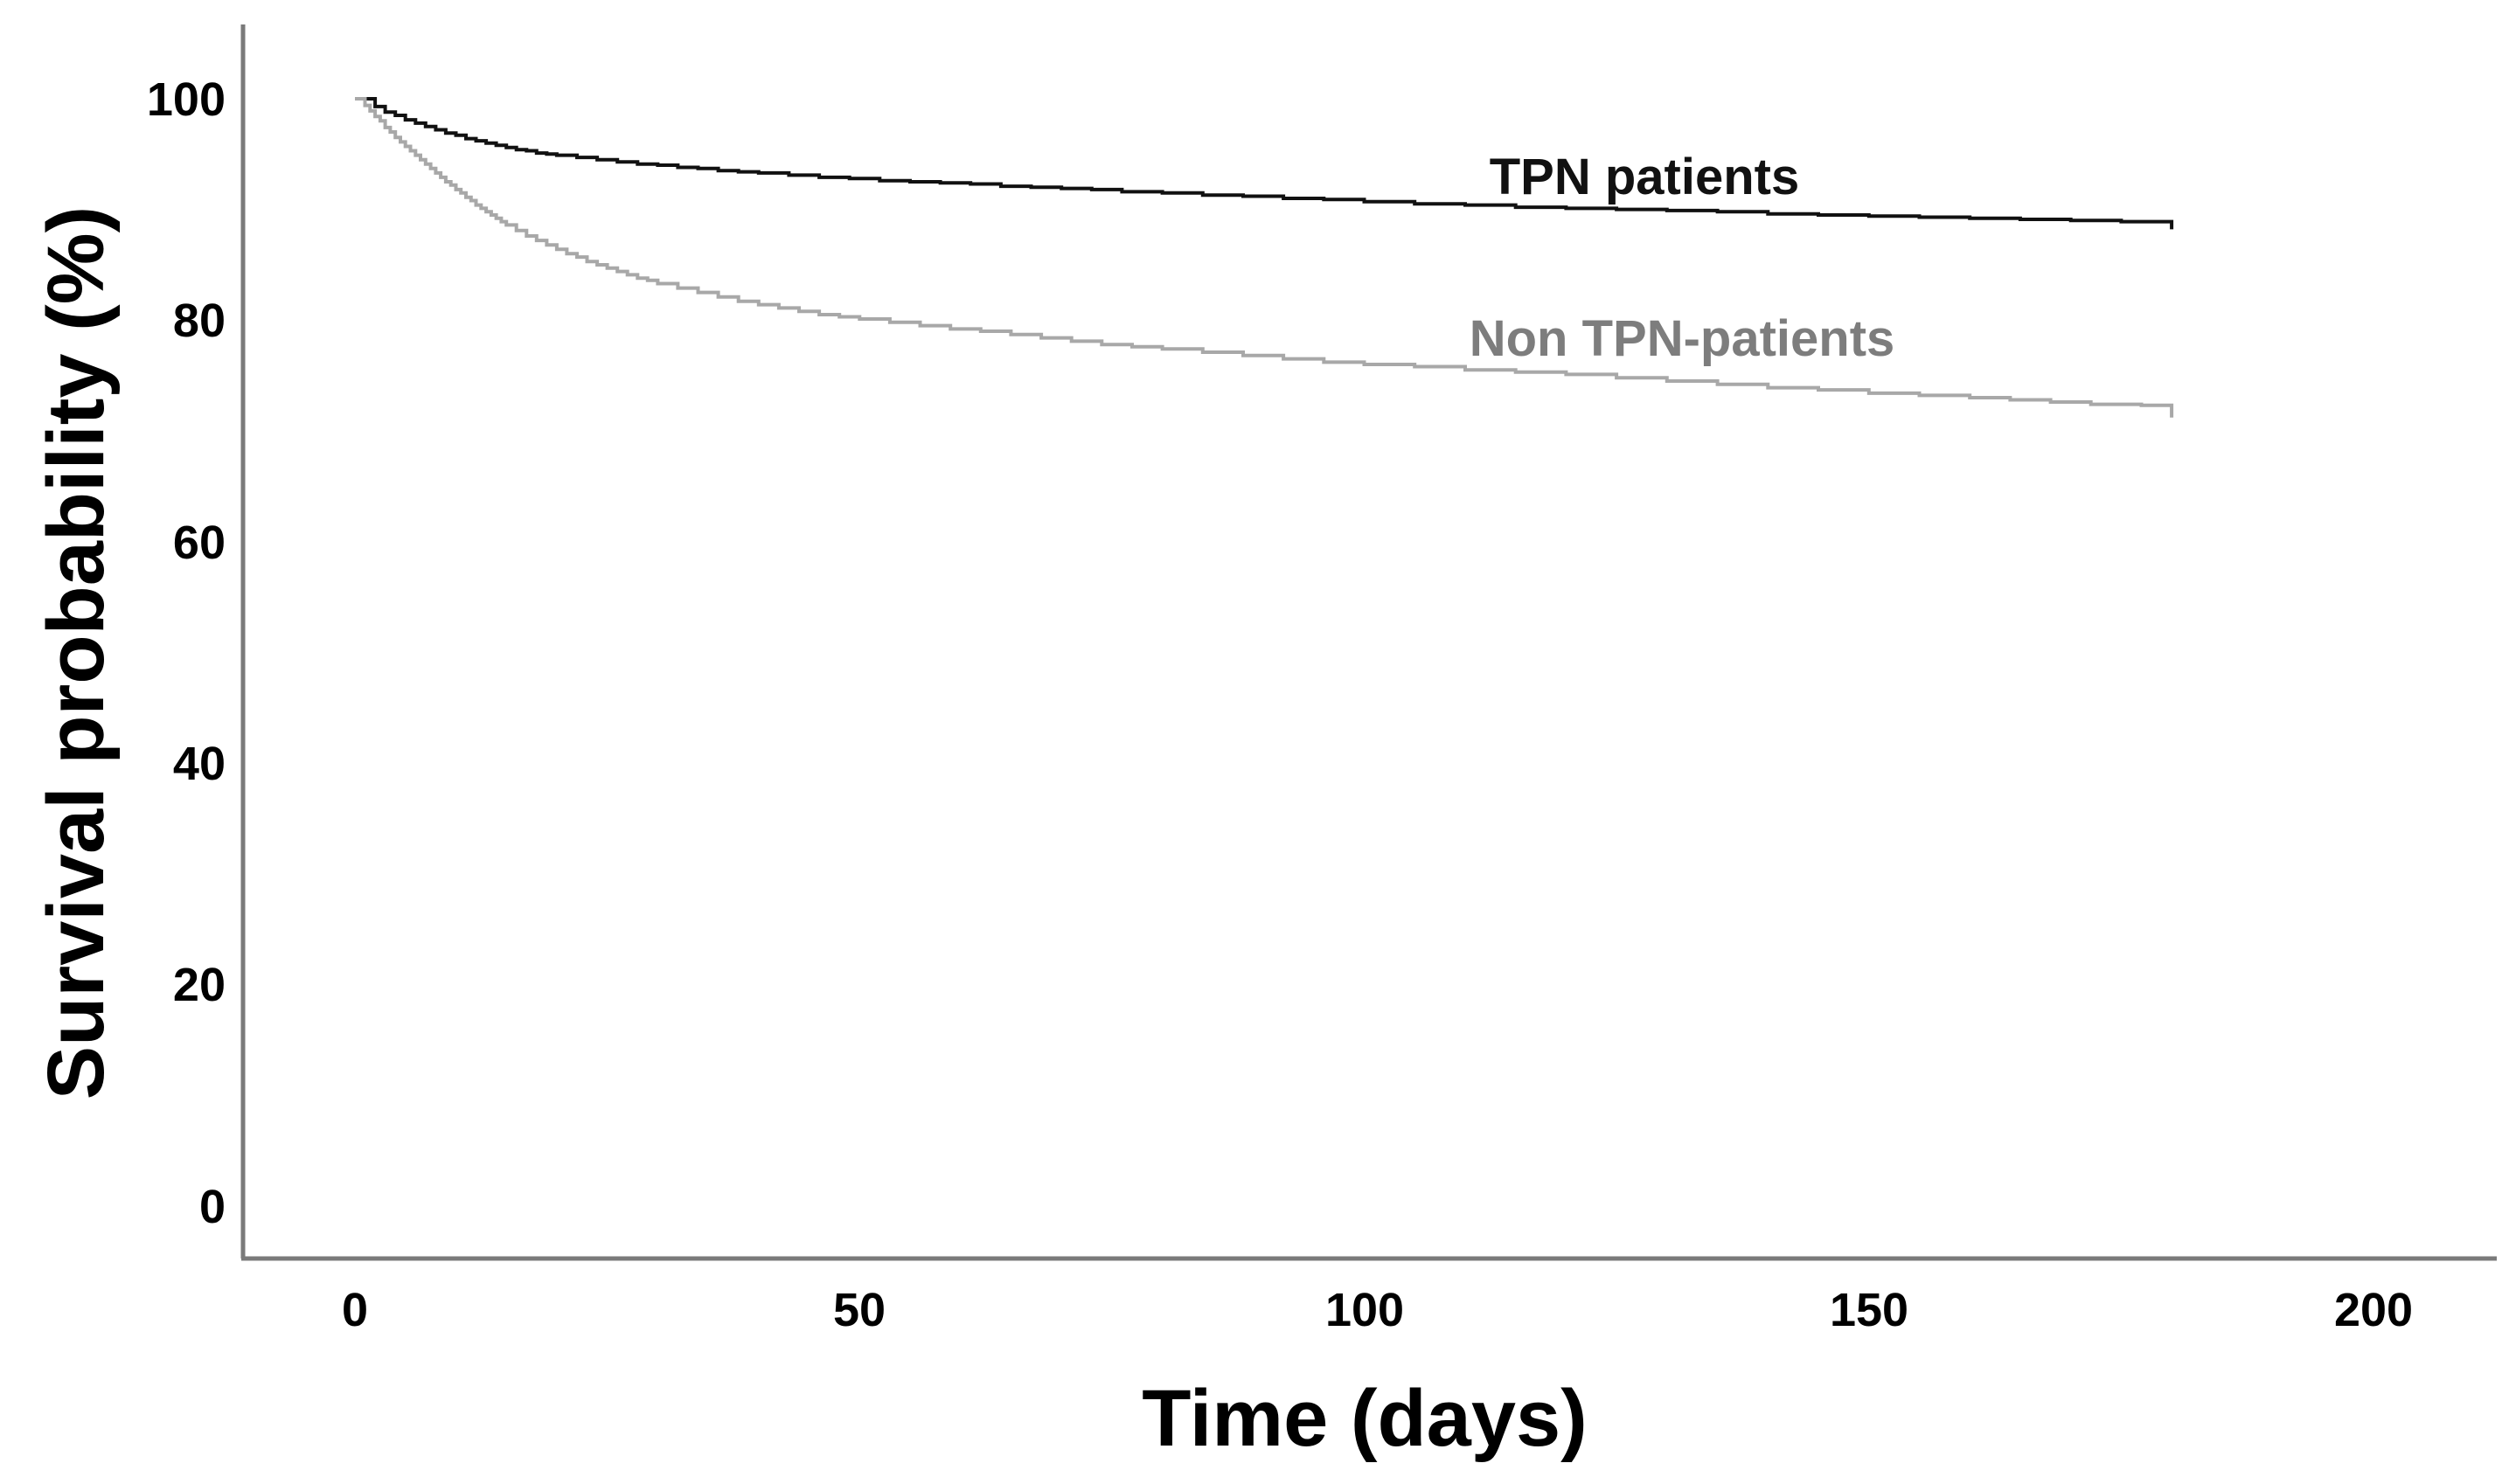 This screenshot has height=1484, width=2502. I want to click on x-tick-label: 0, so click(355, 1310).